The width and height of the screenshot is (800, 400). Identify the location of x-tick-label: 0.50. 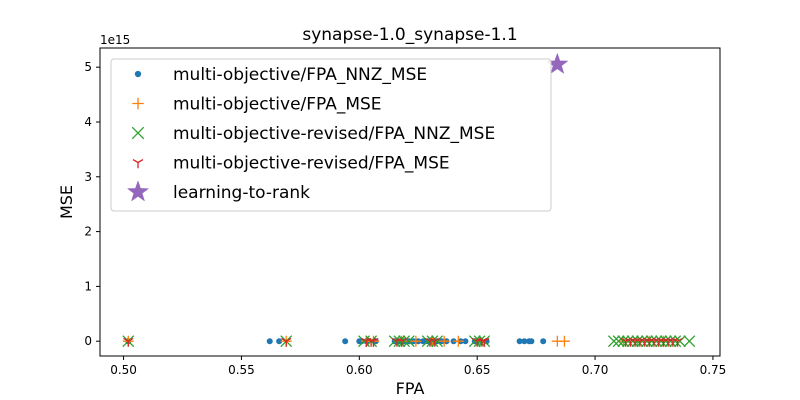
(123, 370).